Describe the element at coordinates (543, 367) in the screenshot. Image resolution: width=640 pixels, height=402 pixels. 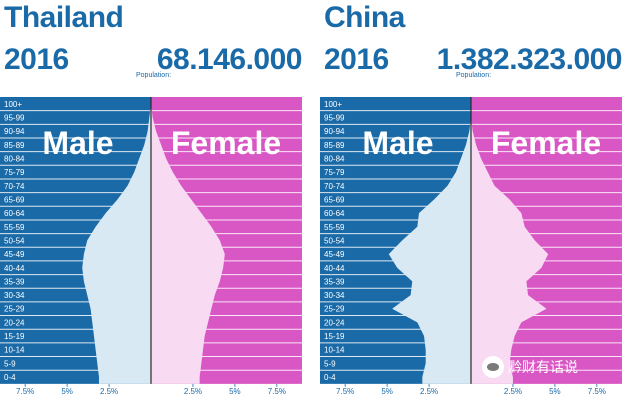
I see `watermark-text: 黔财有话说` at that location.